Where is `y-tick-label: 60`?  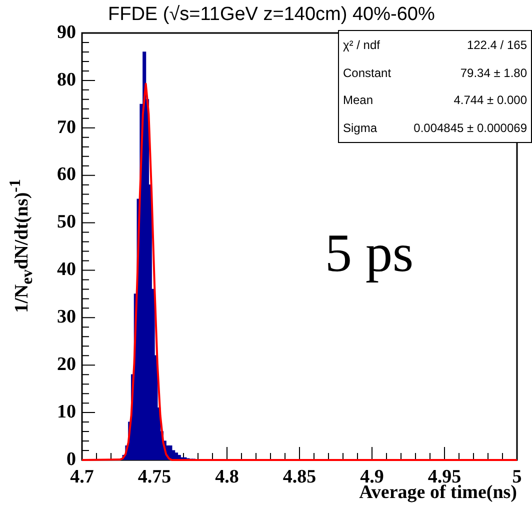 y-tick-label: 60 is located at coordinates (66, 175).